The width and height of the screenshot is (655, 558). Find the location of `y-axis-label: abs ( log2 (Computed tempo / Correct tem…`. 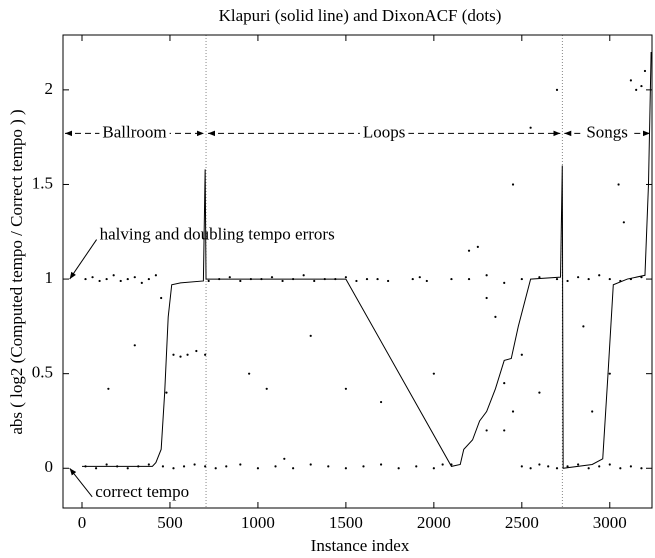

y-axis-label: abs ( log2 (Computed tempo / Correct tem… is located at coordinates (16, 271).